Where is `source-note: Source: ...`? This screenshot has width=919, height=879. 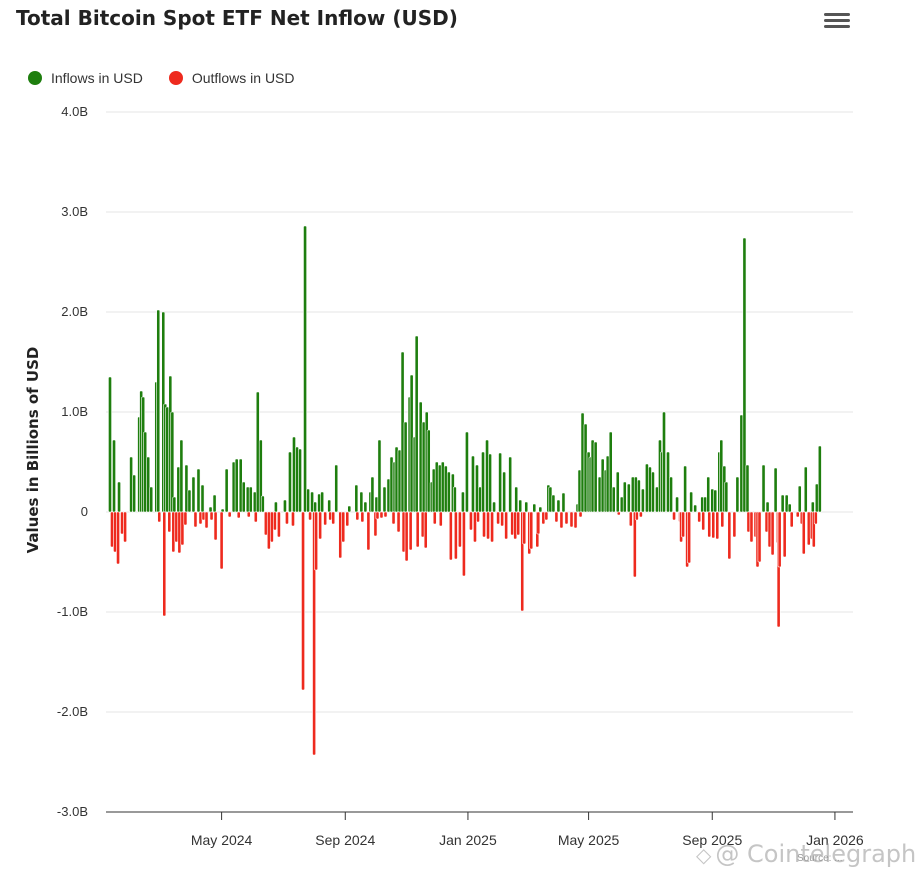 source-note: Source: ... is located at coordinates (820, 858).